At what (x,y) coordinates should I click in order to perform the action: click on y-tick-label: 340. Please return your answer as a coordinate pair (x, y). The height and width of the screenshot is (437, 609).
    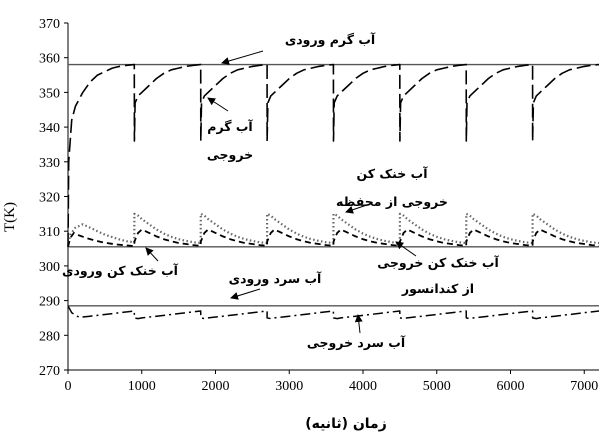
    Looking at the image, I should click on (49, 128).